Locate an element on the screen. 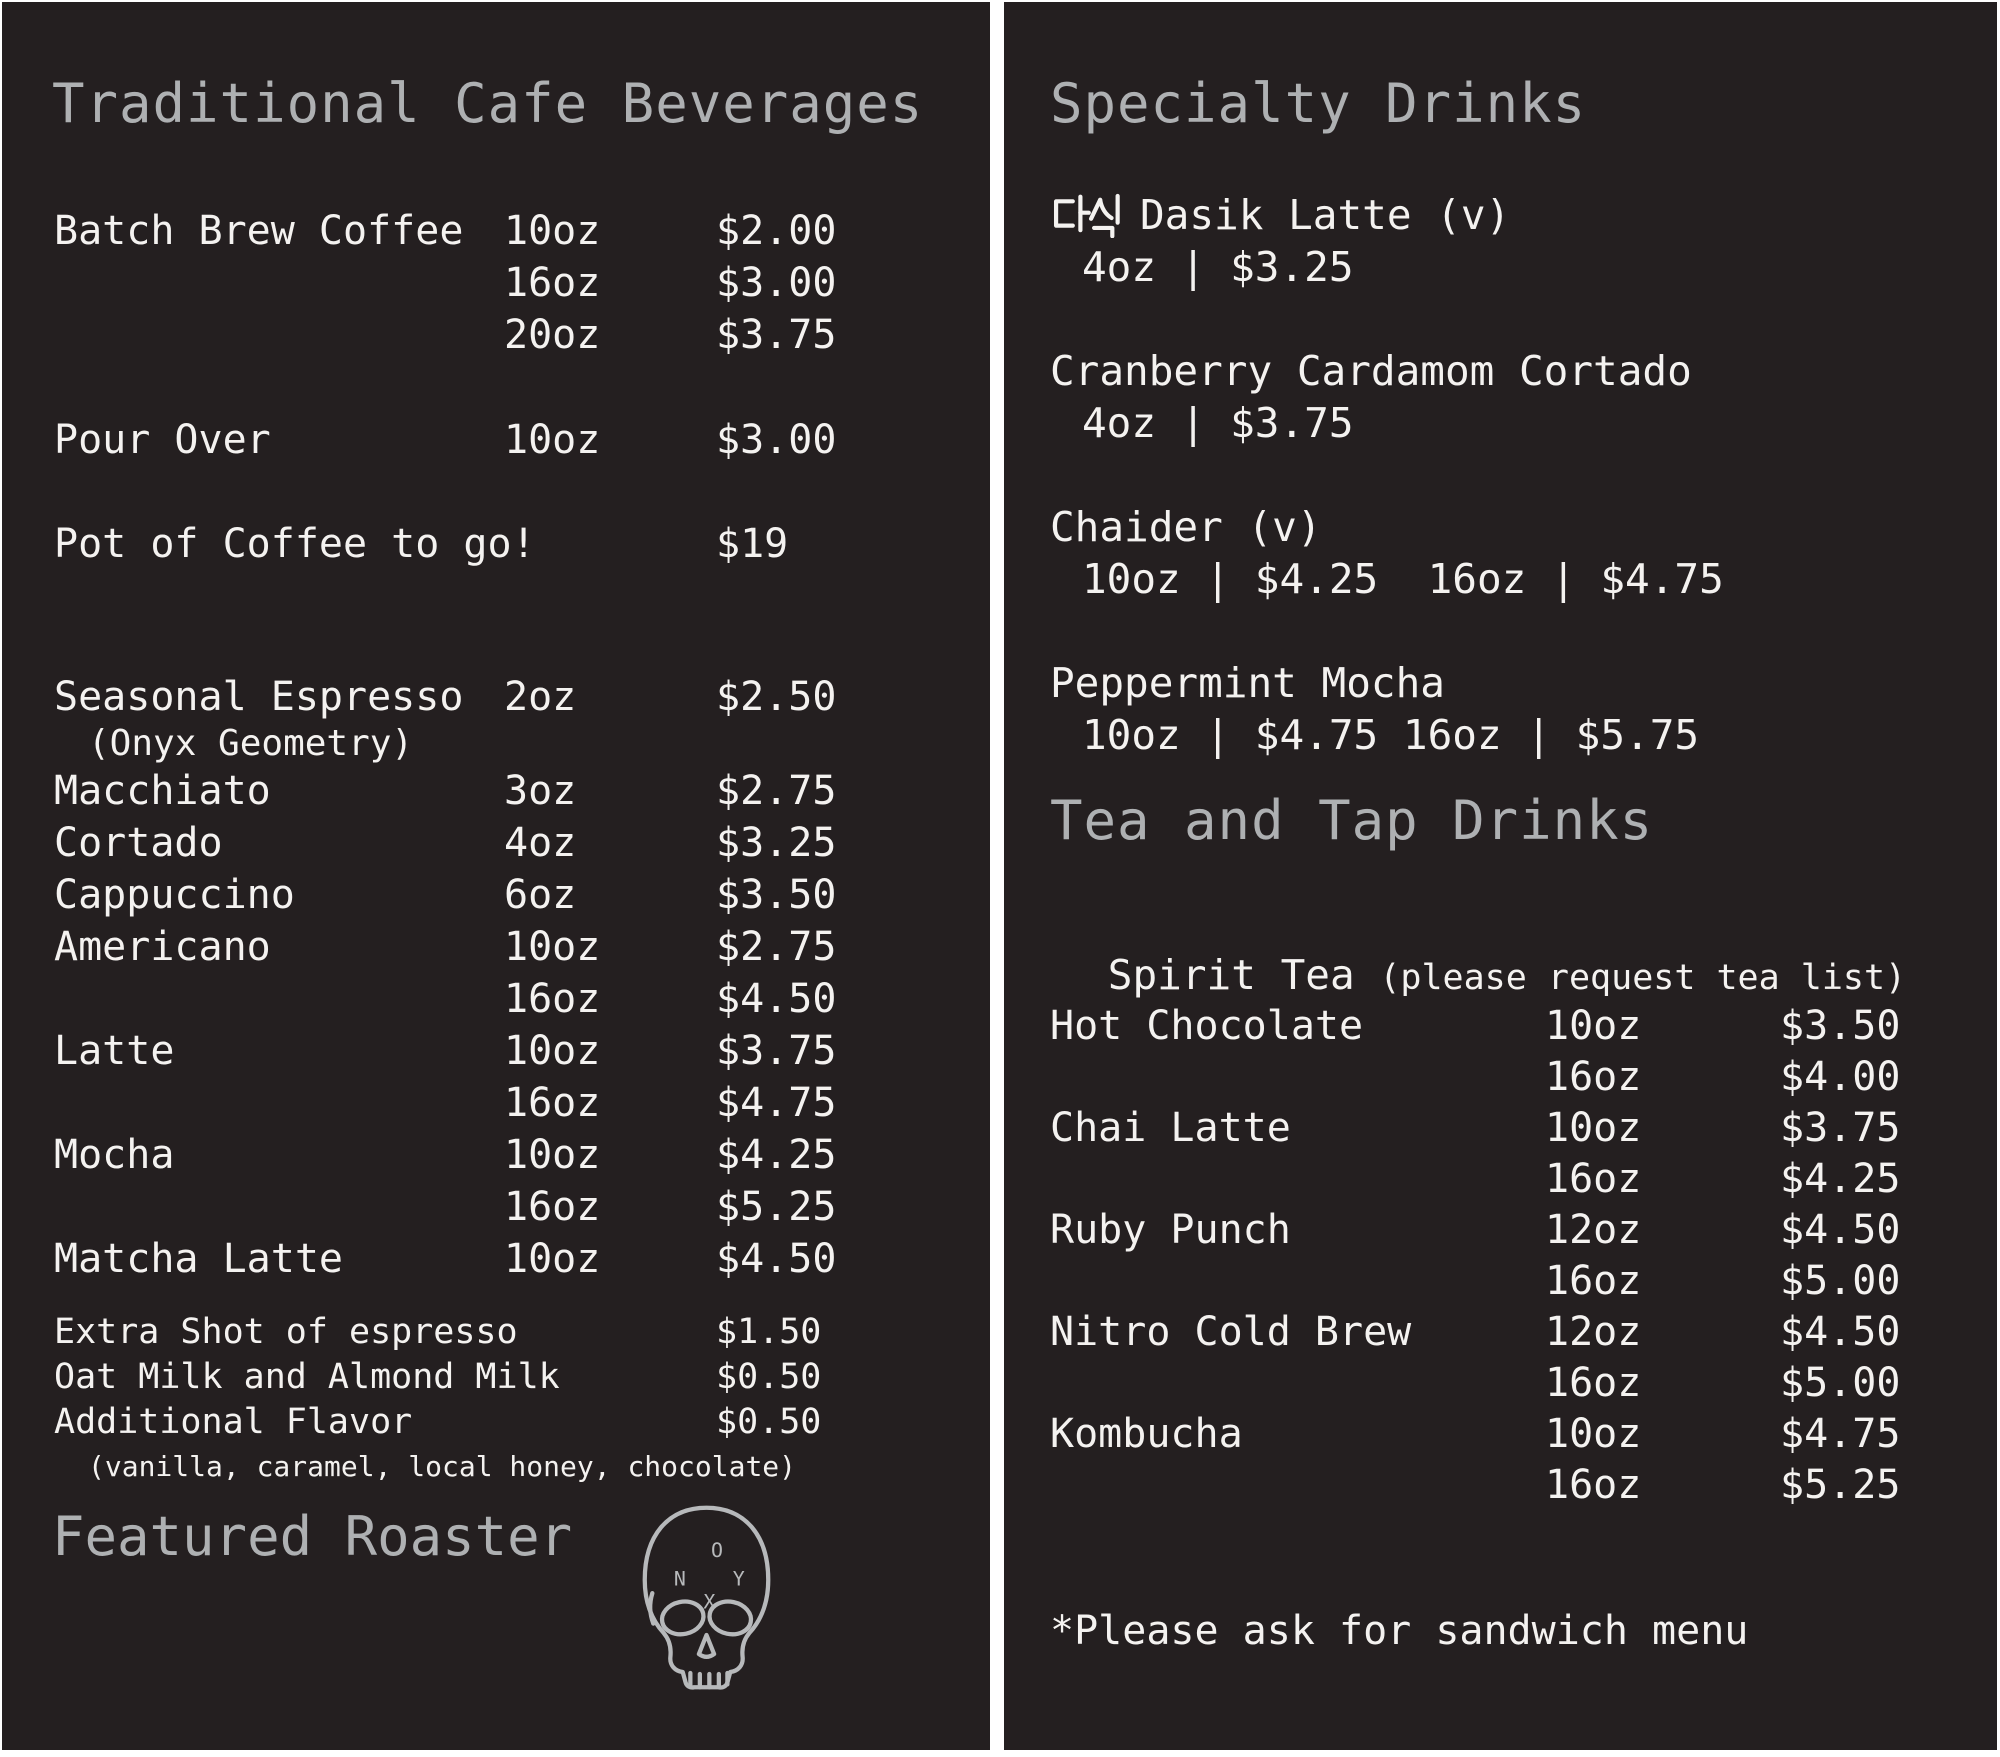 The height and width of the screenshot is (1757, 2000). tap-row-hot-chocolate: Hot Chocolate 10oz $3.50 is located at coordinates (1500, 1026).